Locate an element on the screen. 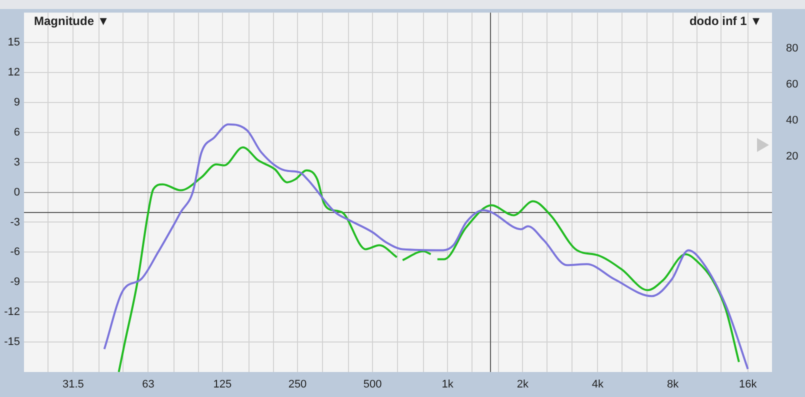 This screenshot has height=397, width=805. y-tick-label: -9 is located at coordinates (15, 282).